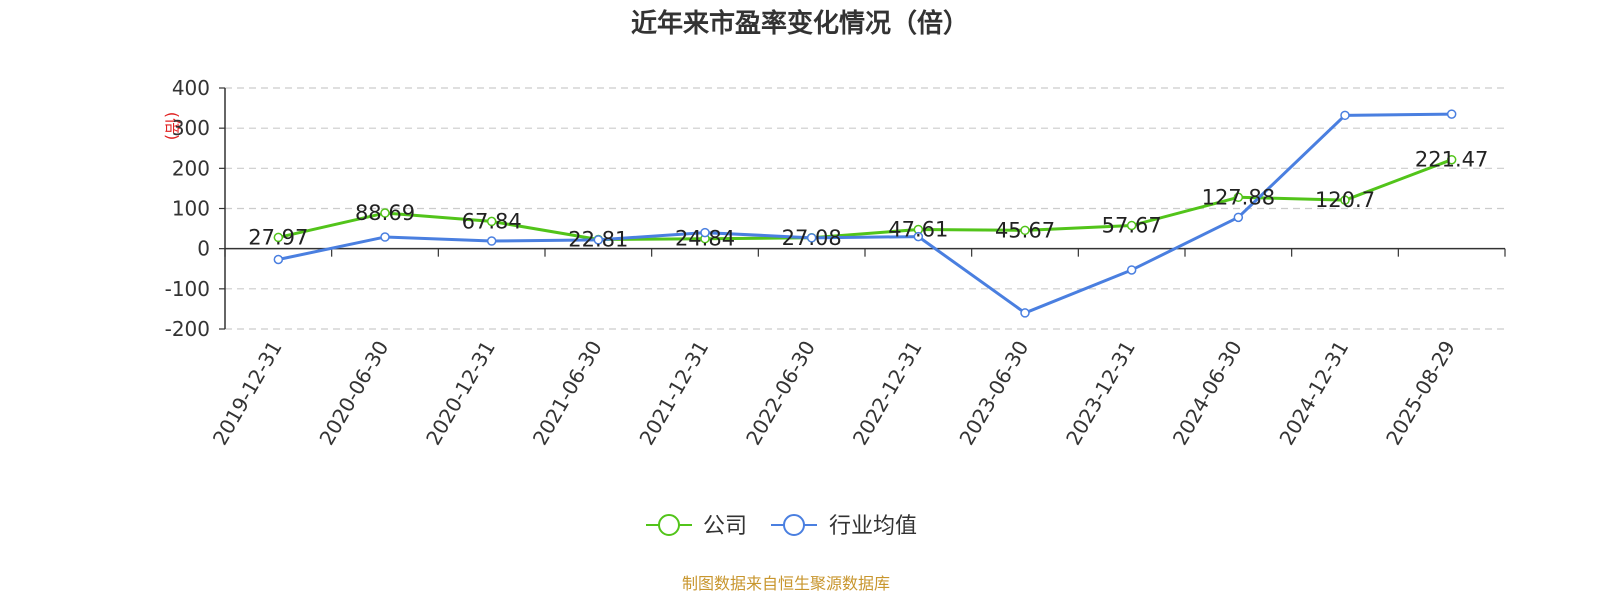  I want to click on data-label: 27.97, so click(278, 237).